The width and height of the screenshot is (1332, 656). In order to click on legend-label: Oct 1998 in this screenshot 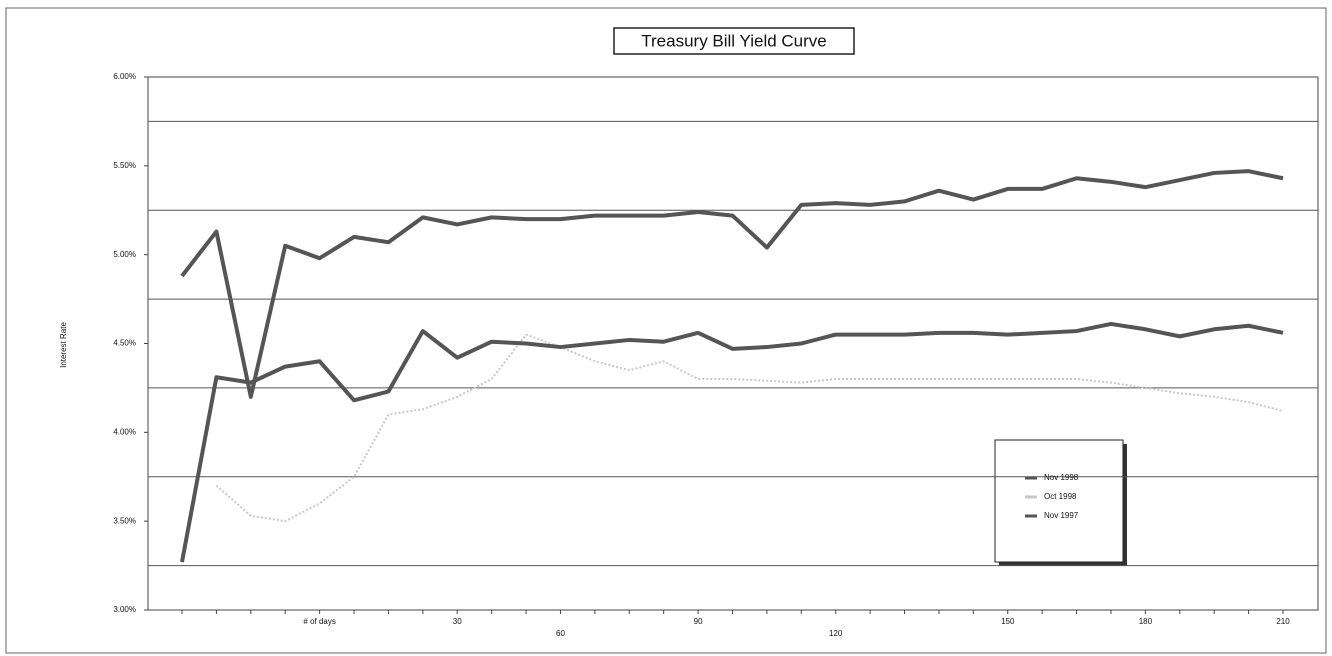, I will do `click(1060, 496)`.